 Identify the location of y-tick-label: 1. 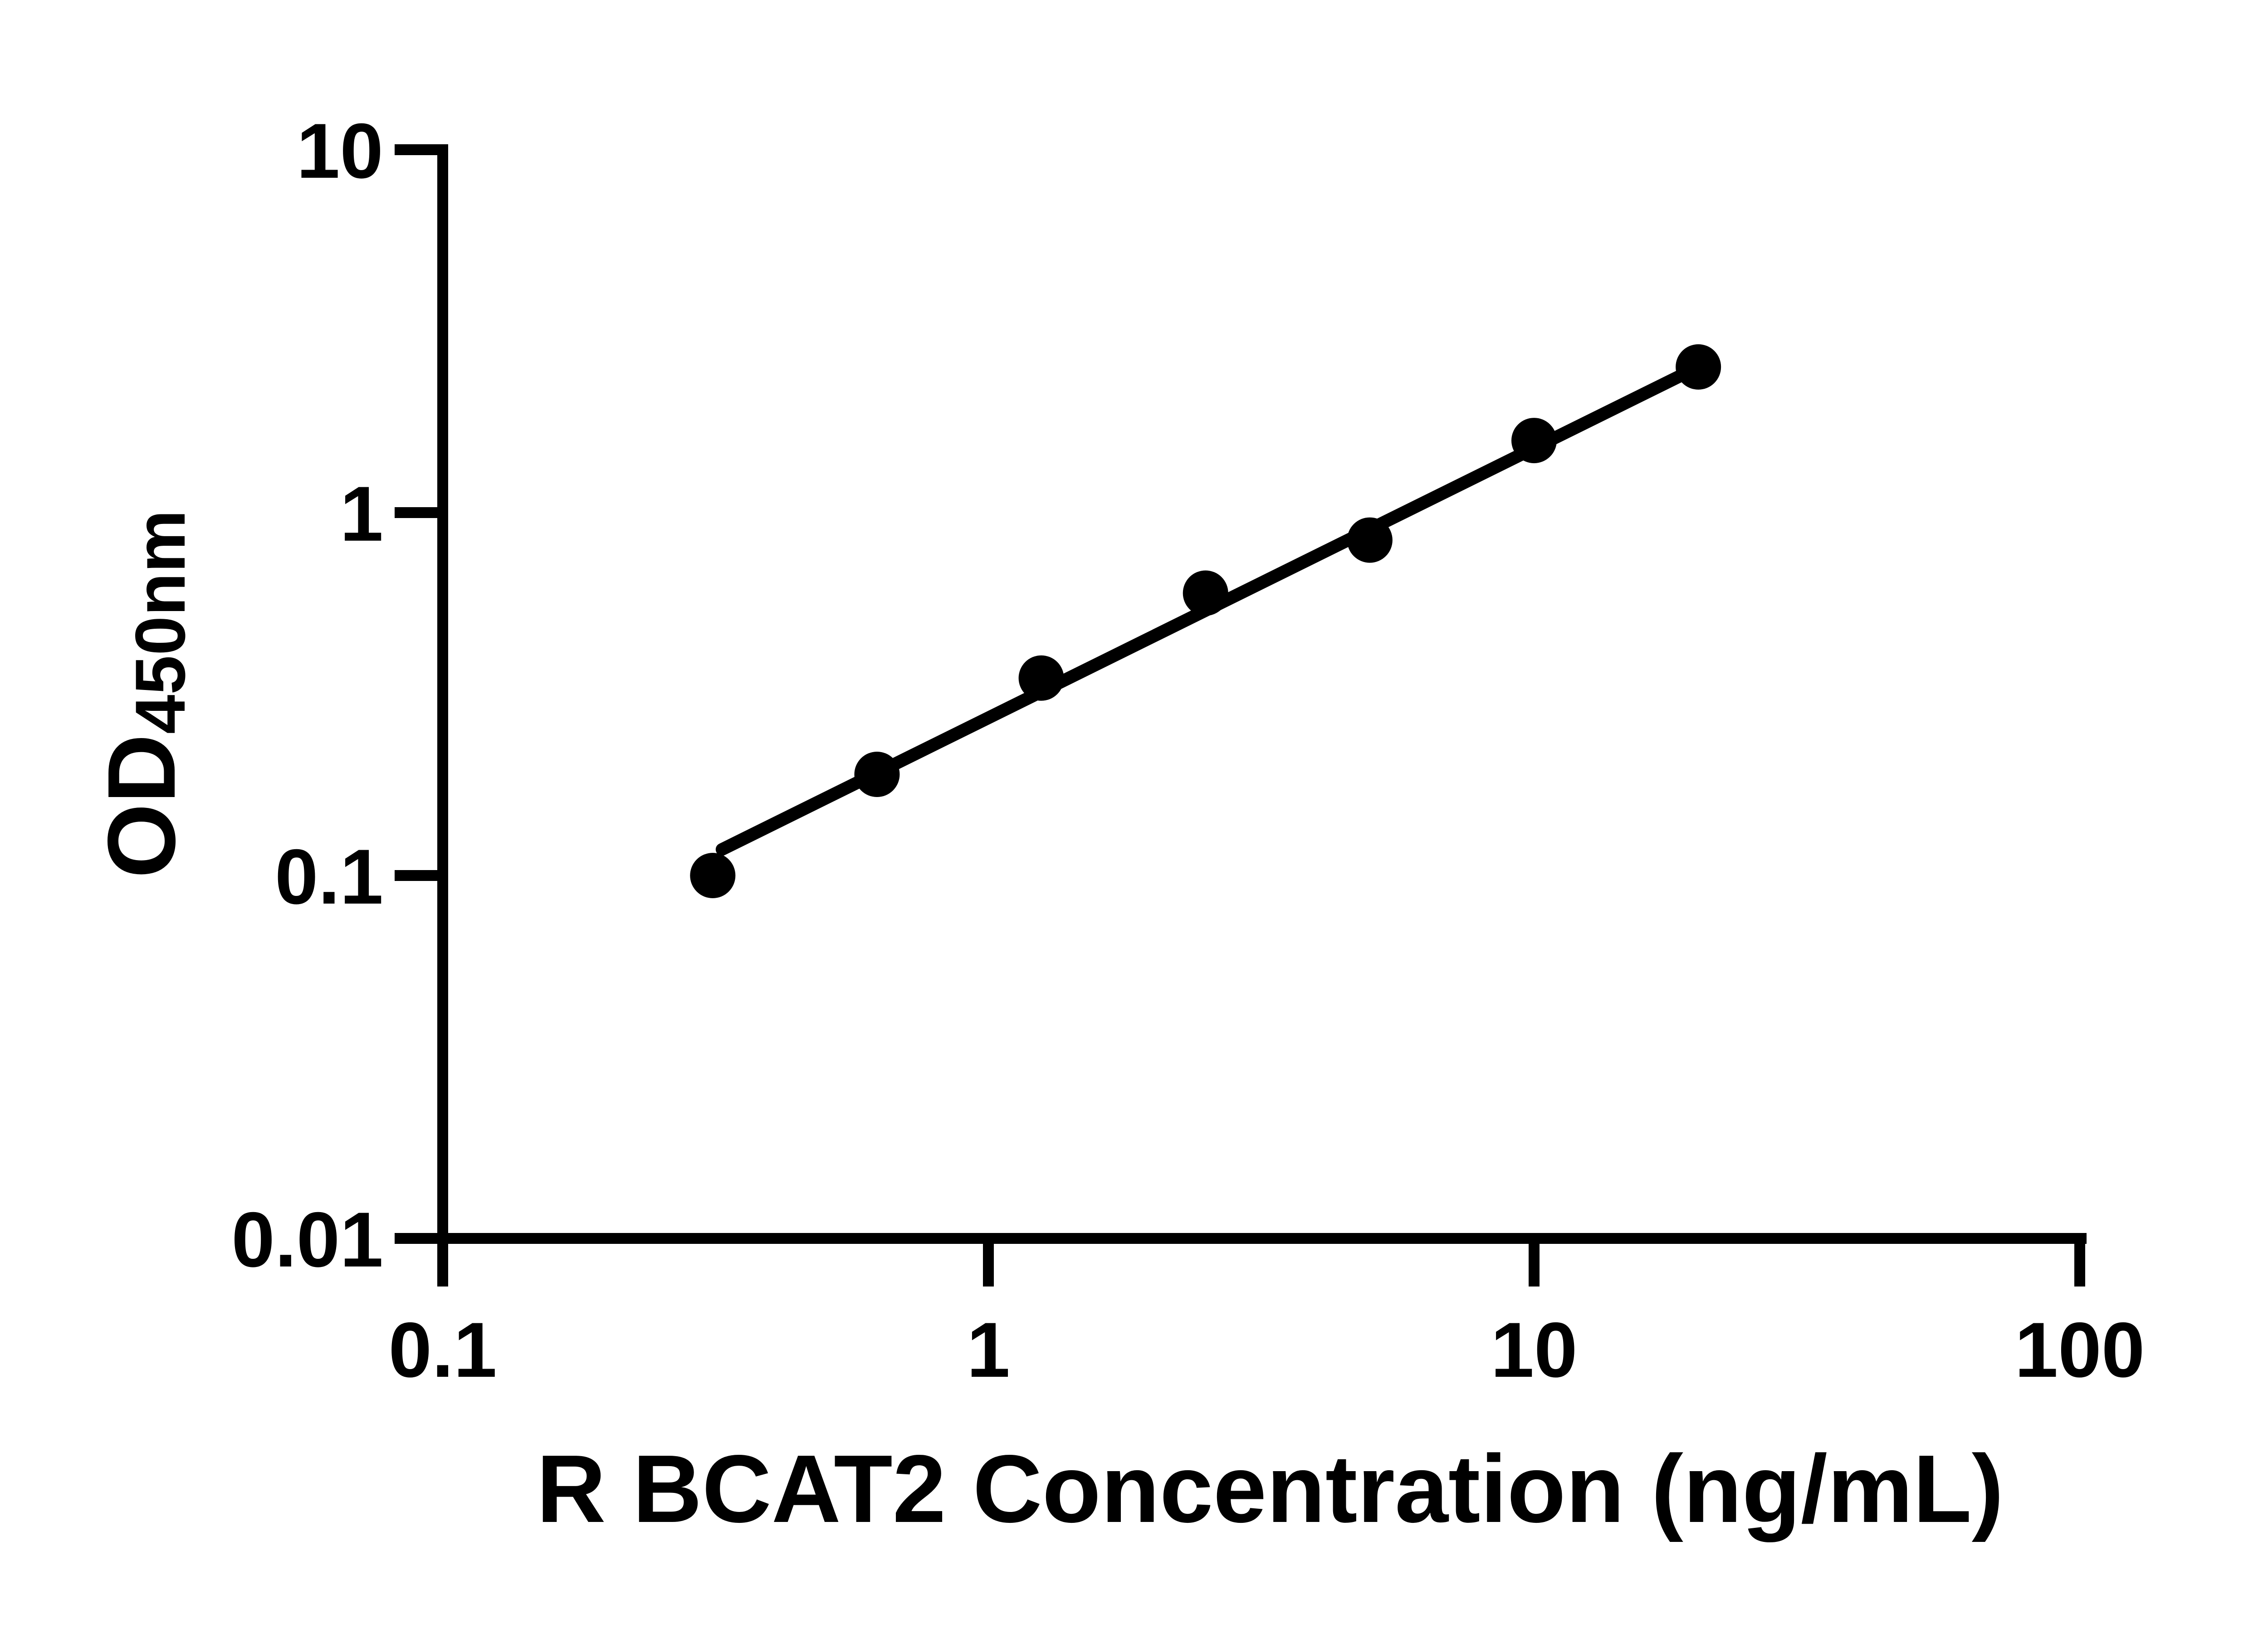
(361, 514).